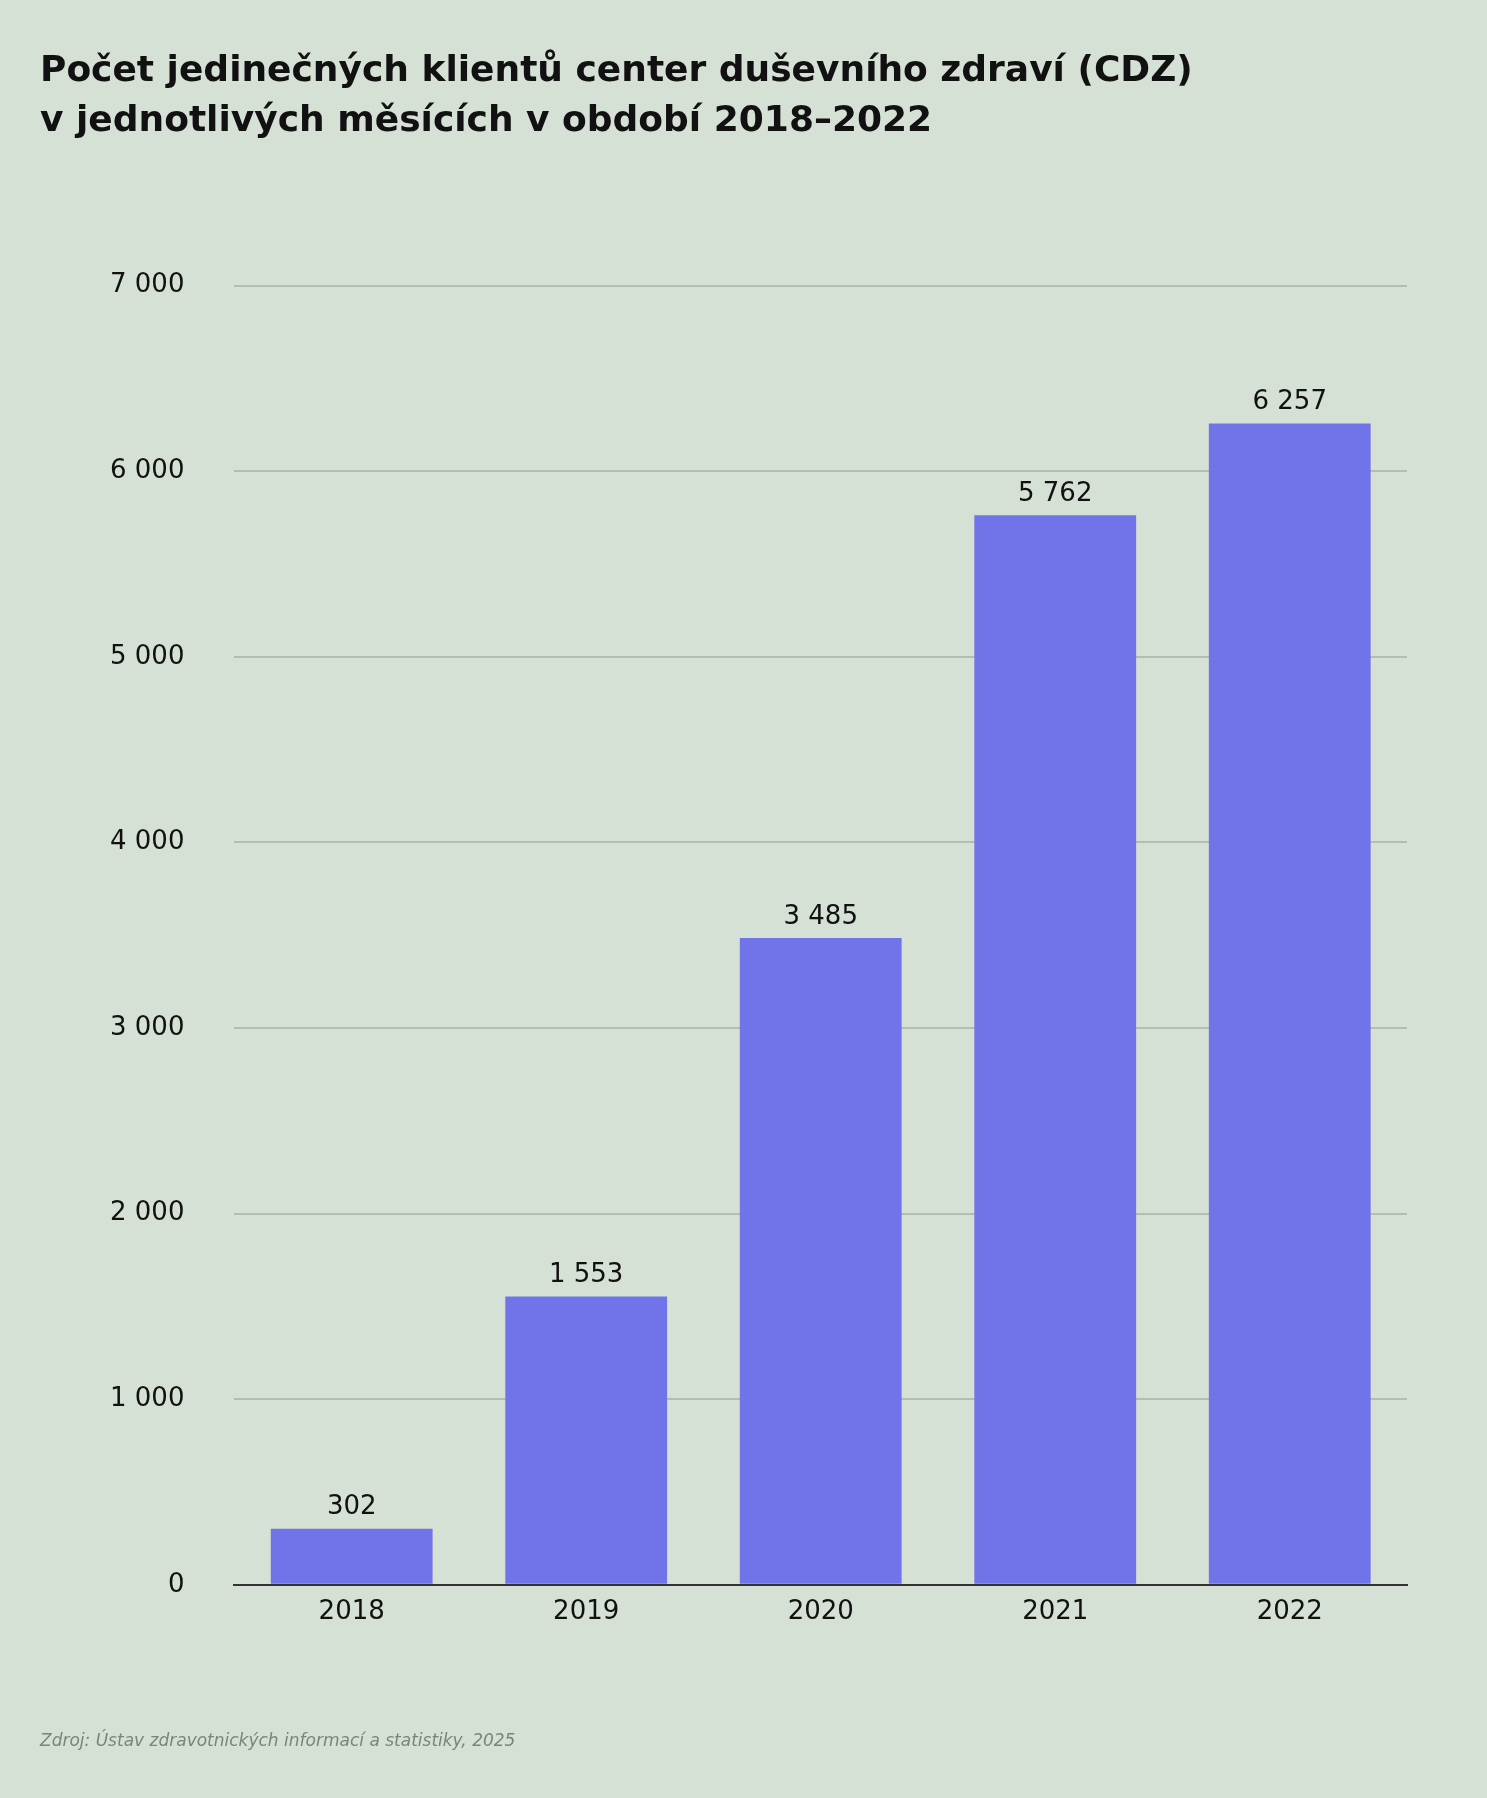 Image resolution: width=1487 pixels, height=1798 pixels. I want to click on data-label: 6 257, so click(1289, 400).